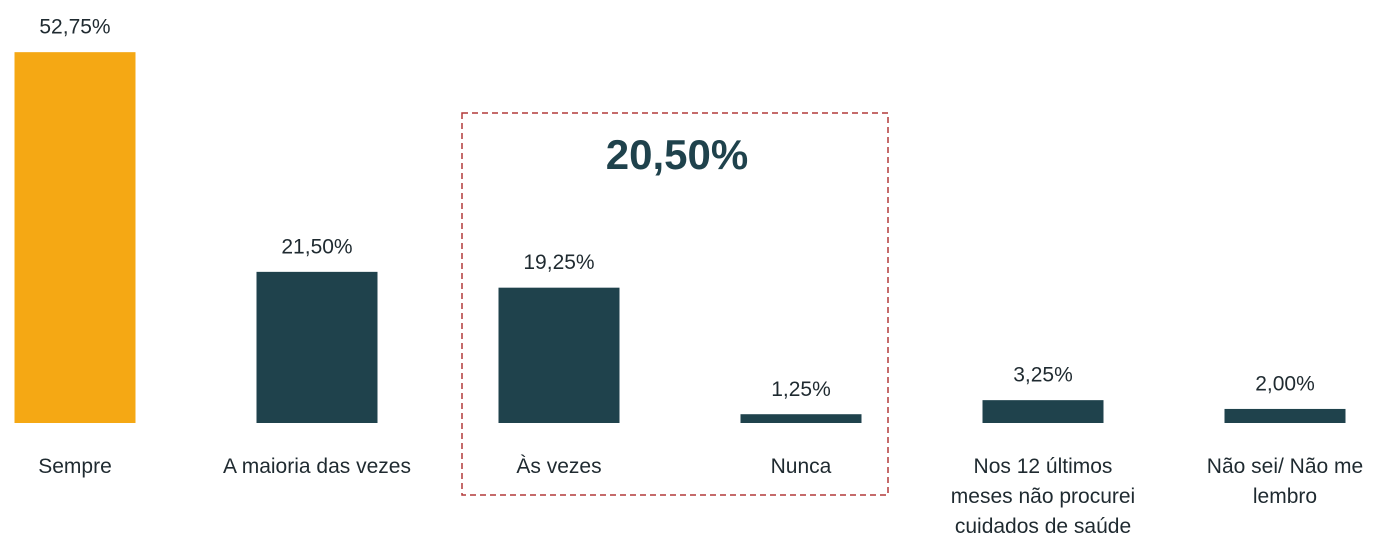  What do you see at coordinates (801, 389) in the screenshot?
I see `value-label: 1,25%` at bounding box center [801, 389].